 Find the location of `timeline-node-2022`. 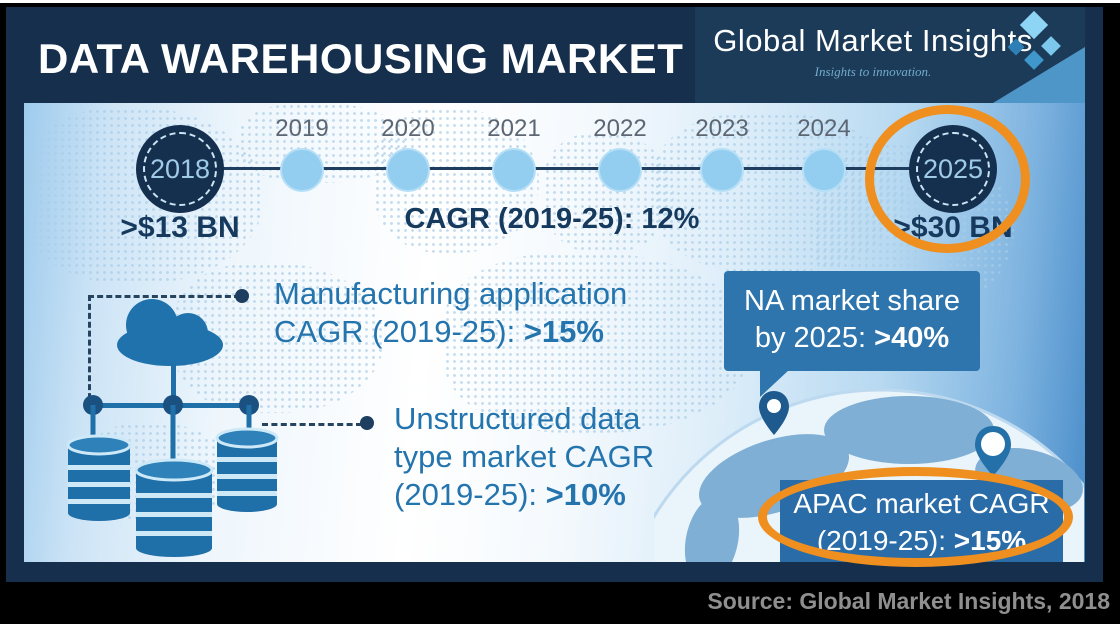

timeline-node-2022 is located at coordinates (620, 170).